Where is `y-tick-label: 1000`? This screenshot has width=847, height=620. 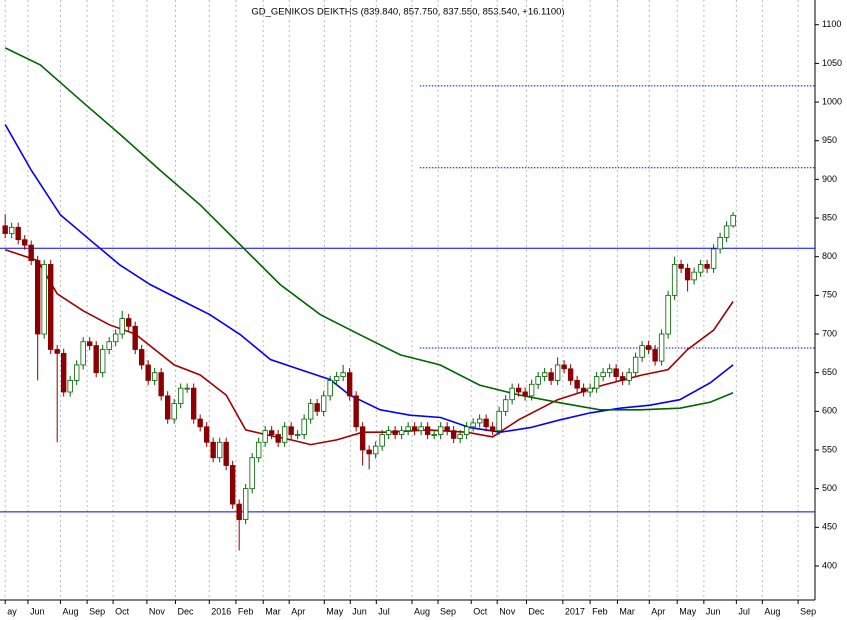
y-tick-label: 1000 is located at coordinates (832, 101).